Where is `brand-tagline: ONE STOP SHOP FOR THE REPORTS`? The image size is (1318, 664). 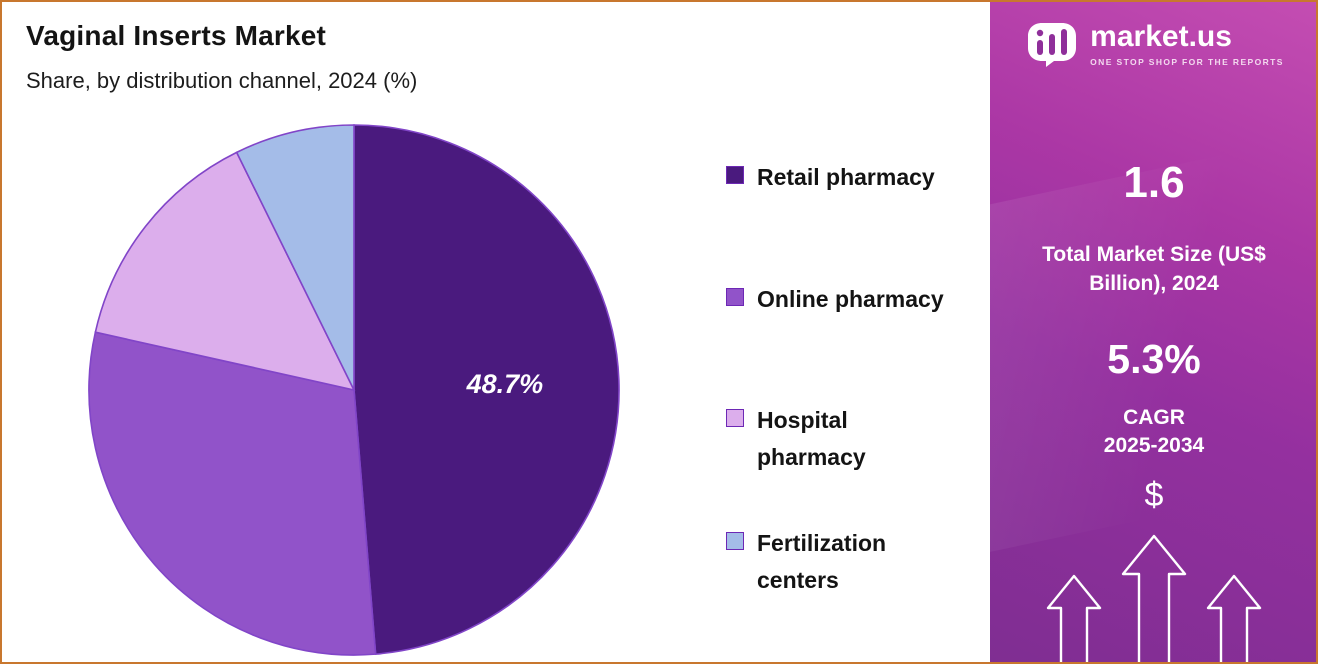
brand-tagline: ONE STOP SHOP FOR THE REPORTS is located at coordinates (1187, 61).